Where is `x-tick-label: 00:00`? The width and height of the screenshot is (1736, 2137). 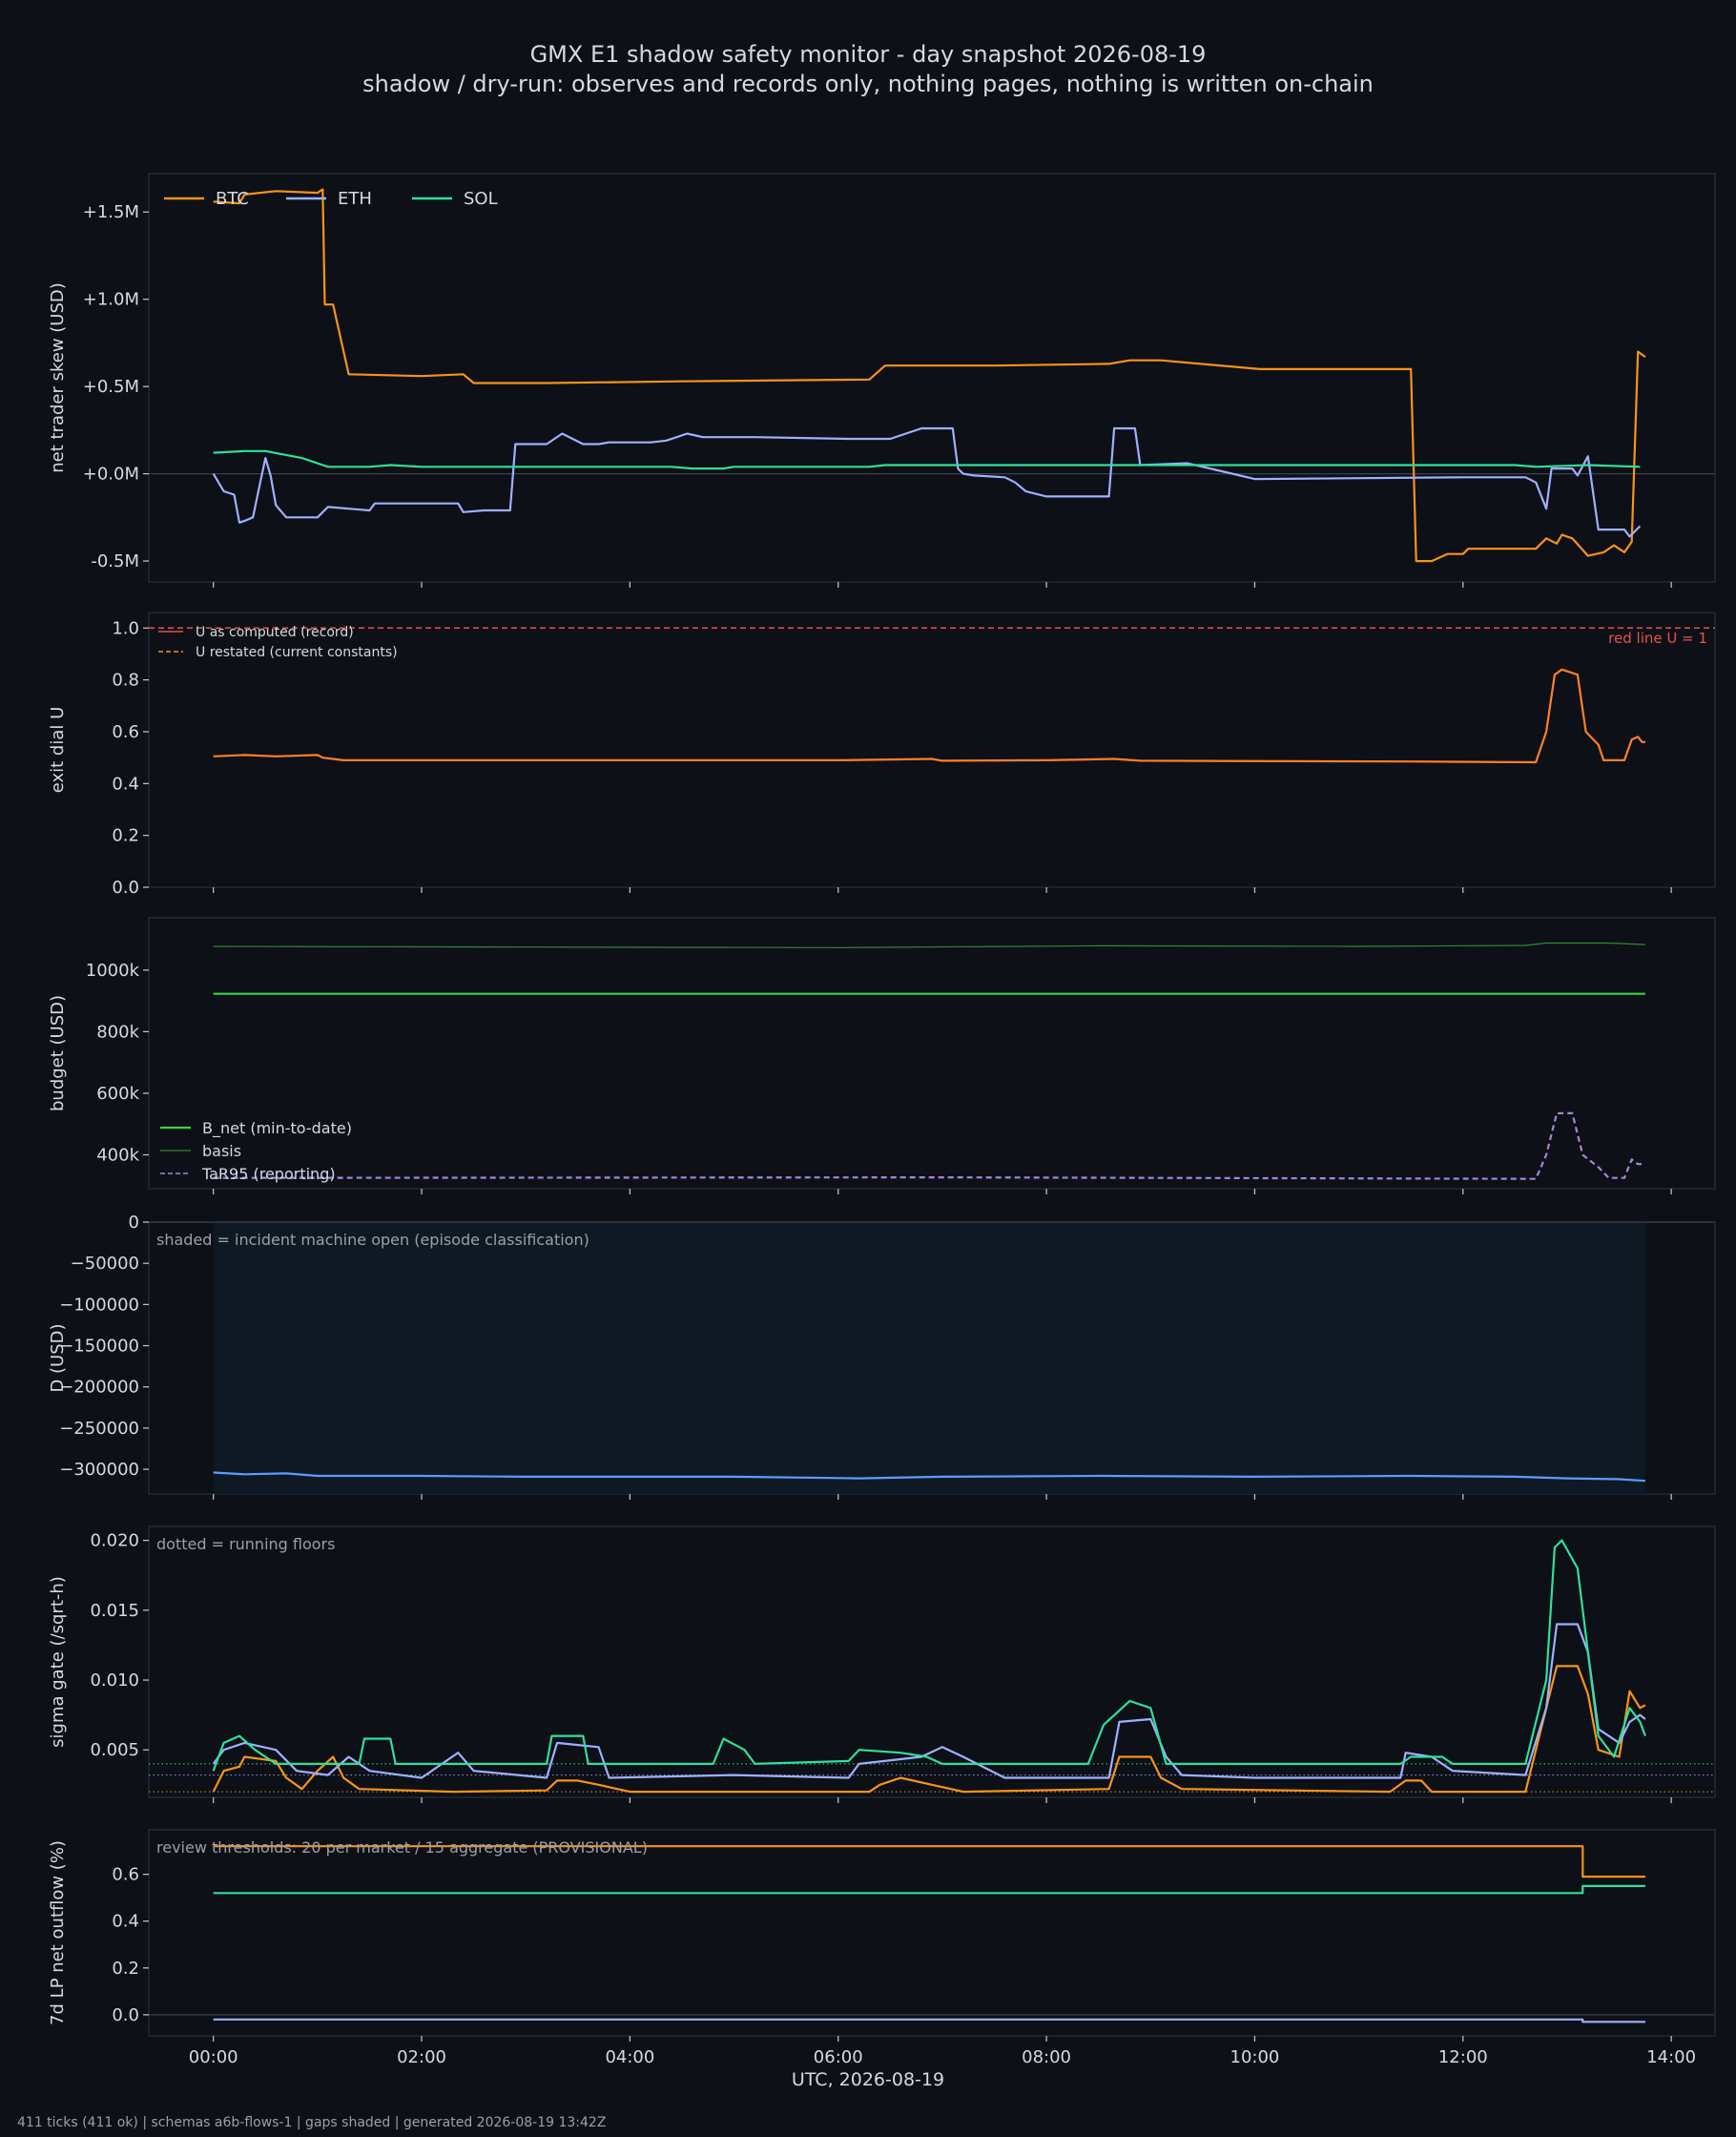
x-tick-label: 00:00 is located at coordinates (213, 2057).